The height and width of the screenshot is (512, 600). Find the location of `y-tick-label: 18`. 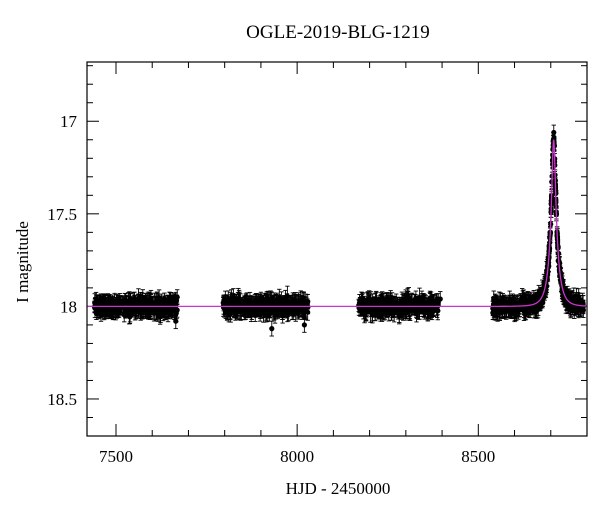

y-tick-label: 18 is located at coordinates (68, 306).